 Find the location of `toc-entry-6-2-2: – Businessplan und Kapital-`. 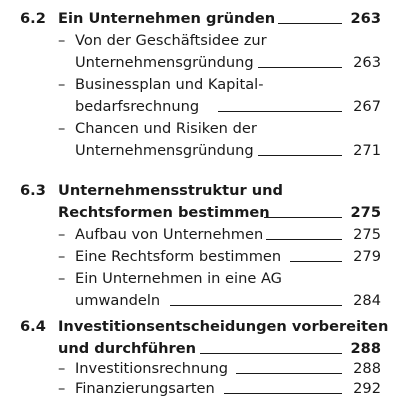

toc-entry-6-2-2: – Businessplan und Kapital- is located at coordinates (206, 85).